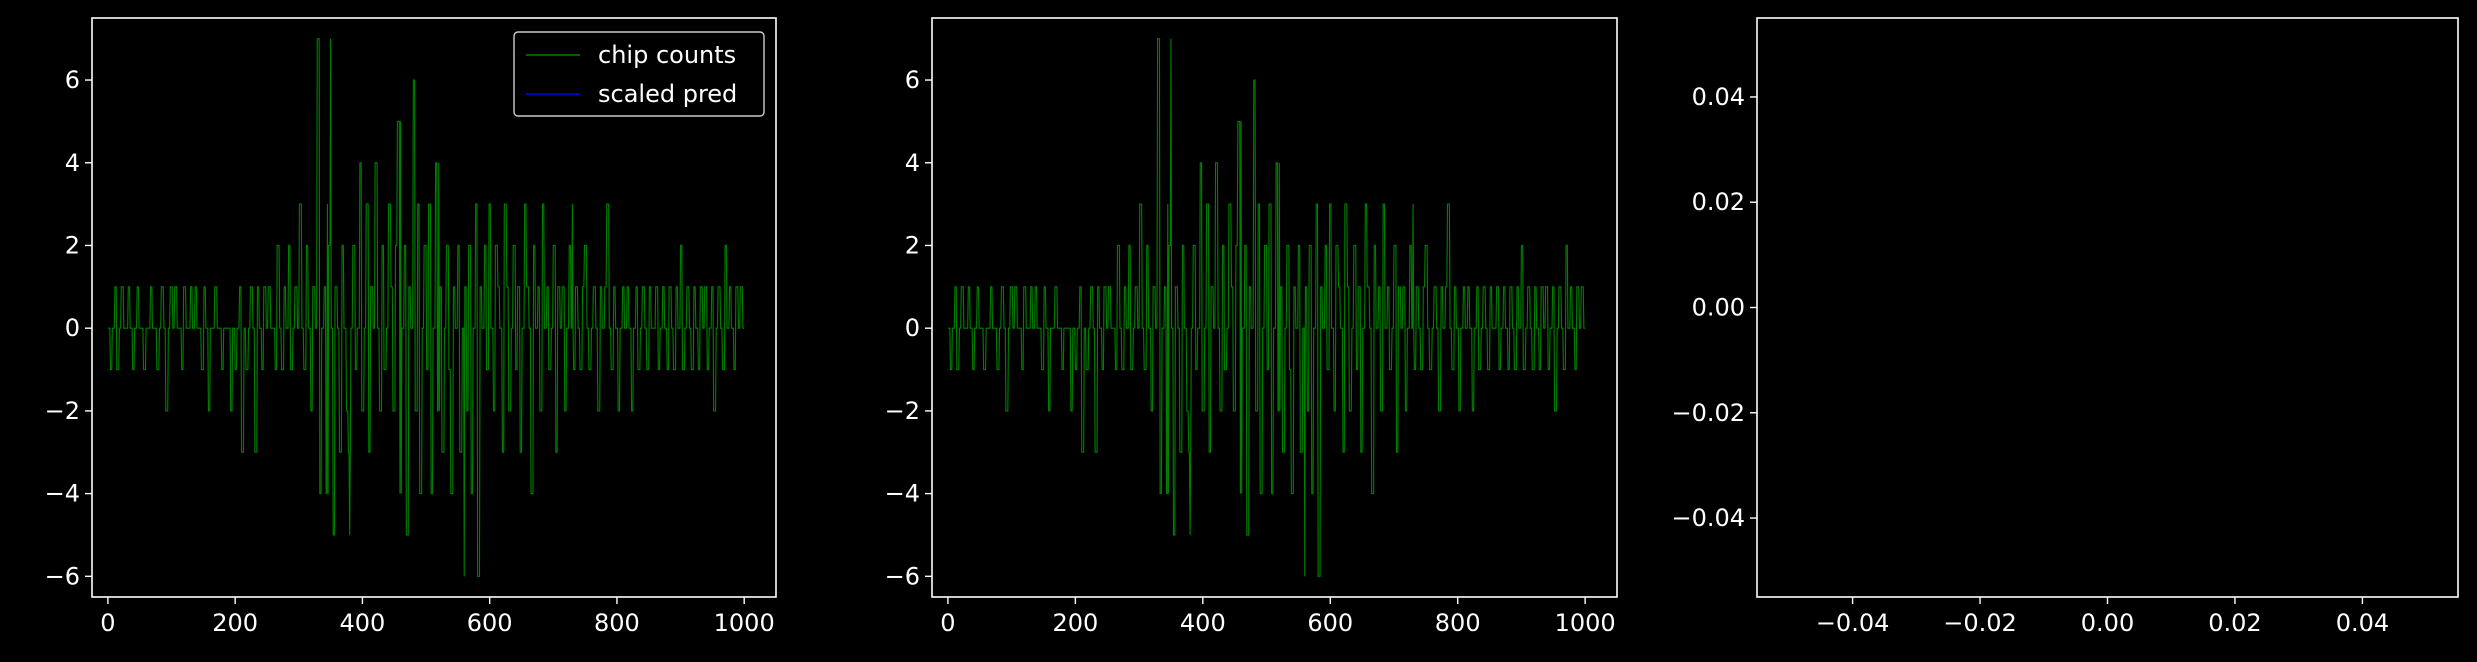 The height and width of the screenshot is (662, 2477). What do you see at coordinates (1718, 308) in the screenshot?
I see `y-tick-label: 0.00` at bounding box center [1718, 308].